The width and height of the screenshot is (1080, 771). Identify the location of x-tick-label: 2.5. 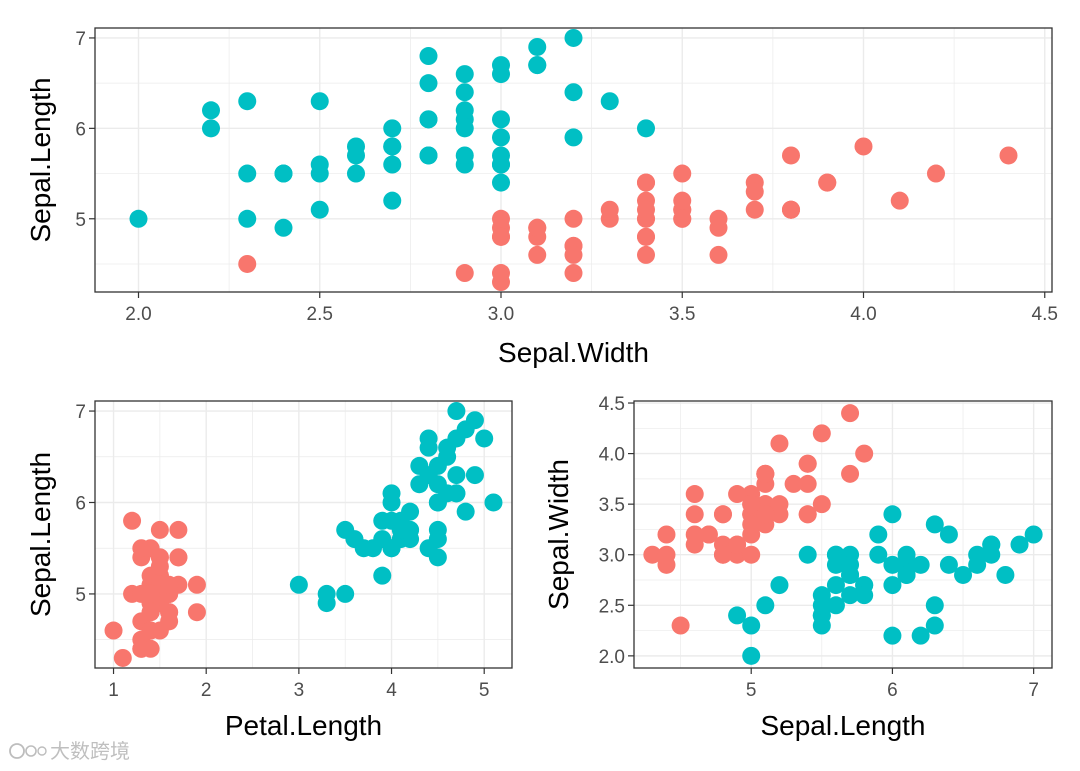
(320, 314).